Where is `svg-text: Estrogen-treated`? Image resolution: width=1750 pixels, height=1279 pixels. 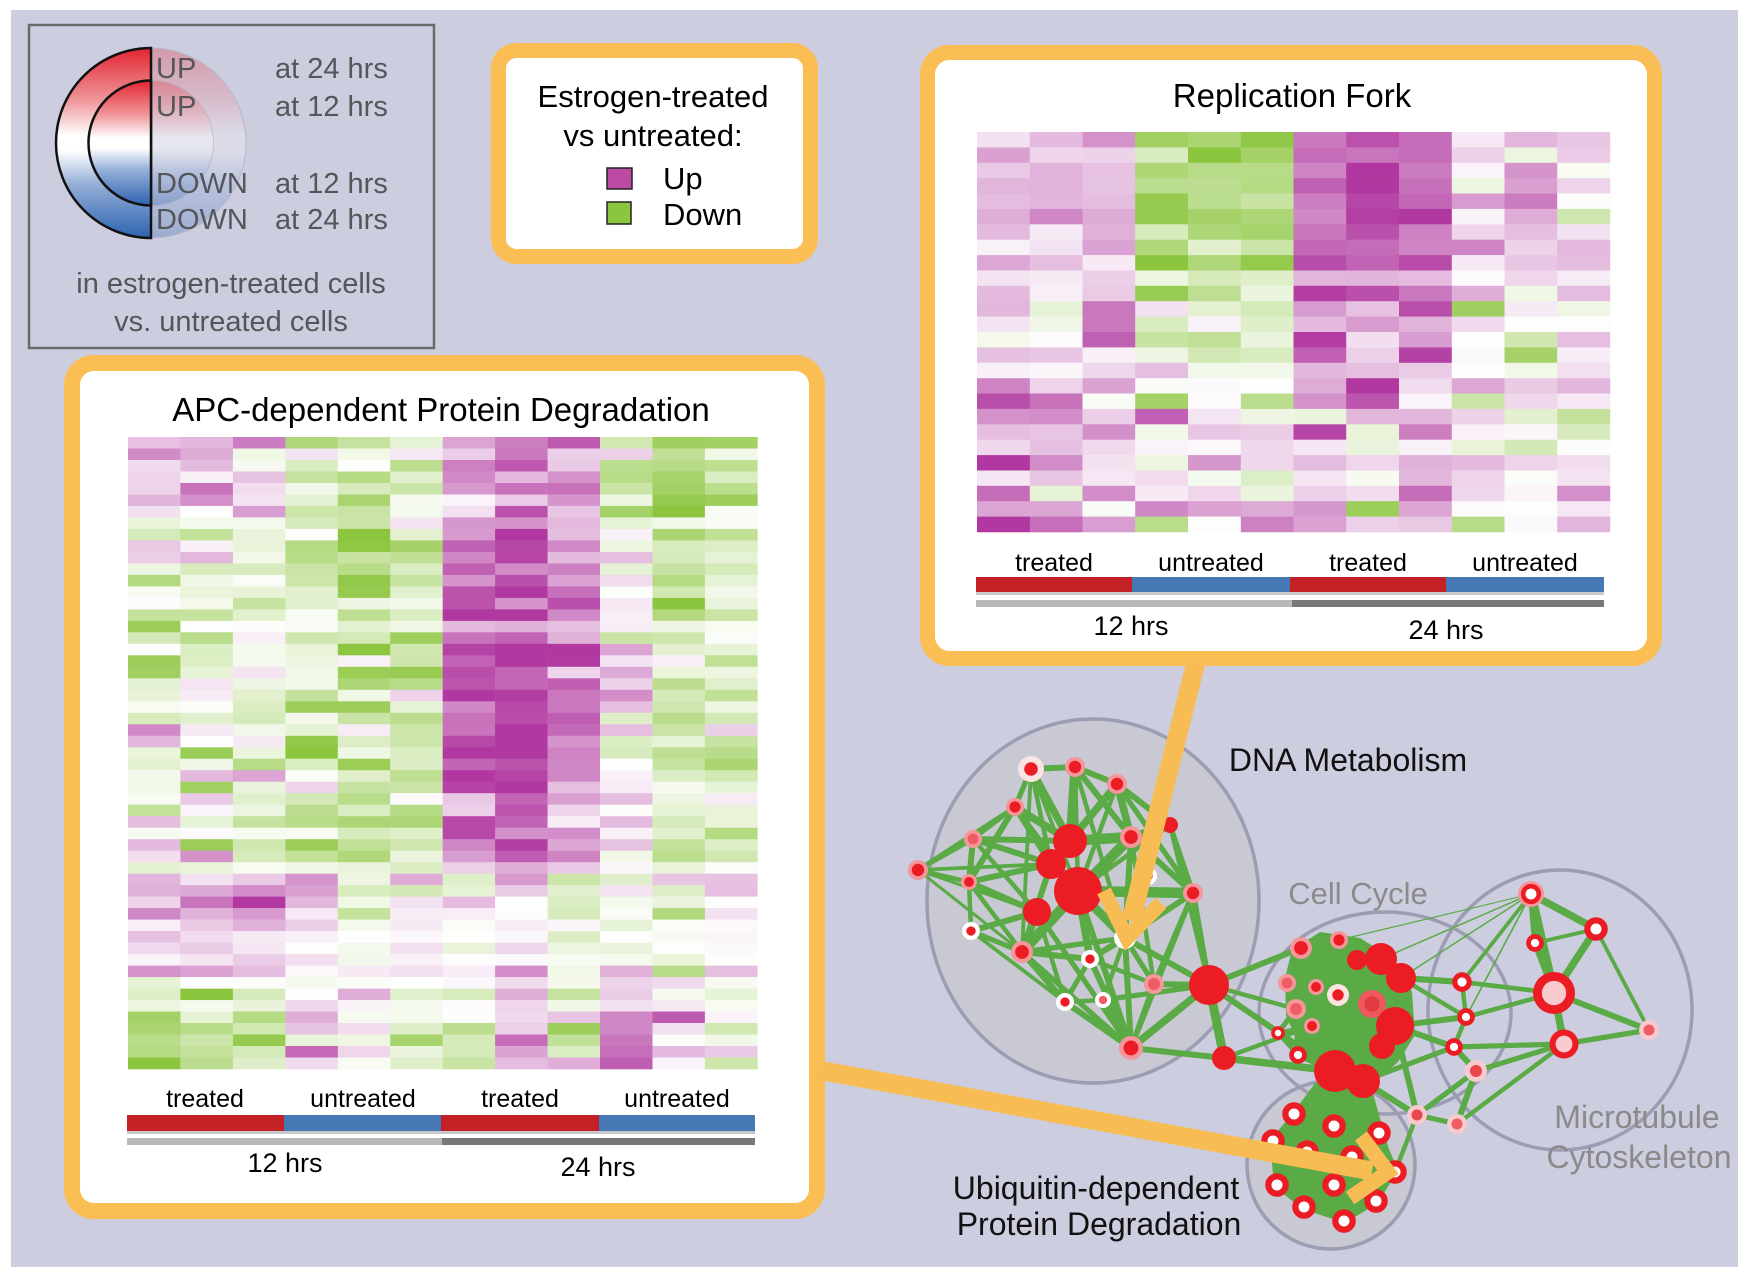
svg-text: Estrogen-treated is located at coordinates (653, 96).